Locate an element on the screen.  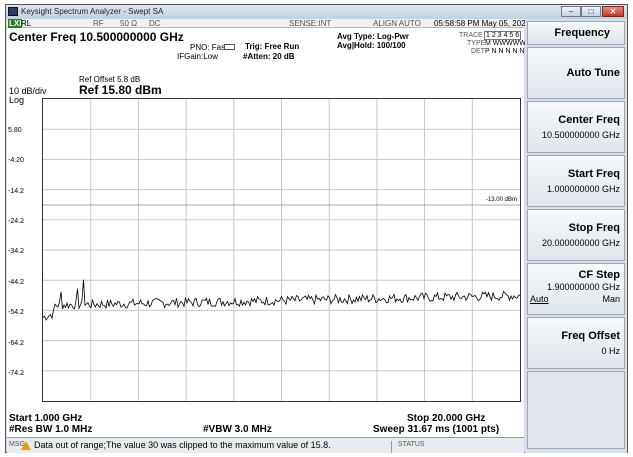
pno-label: PNO: Fast is located at coordinates (209, 47).